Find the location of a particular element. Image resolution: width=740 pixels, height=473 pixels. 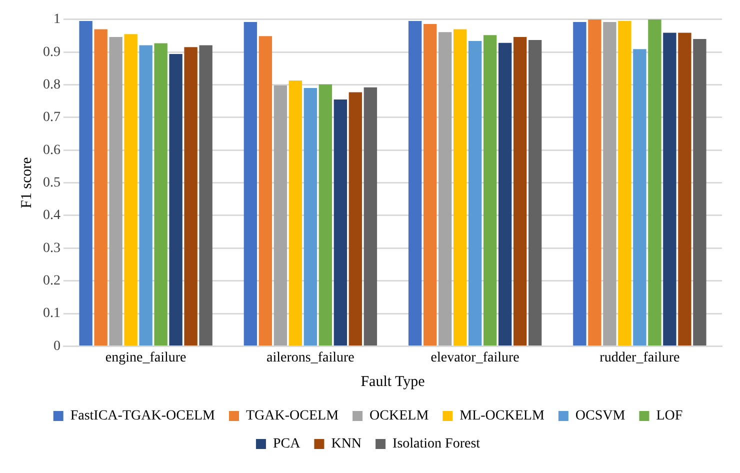

x-tick-label: ailerons_failure is located at coordinates (310, 358).